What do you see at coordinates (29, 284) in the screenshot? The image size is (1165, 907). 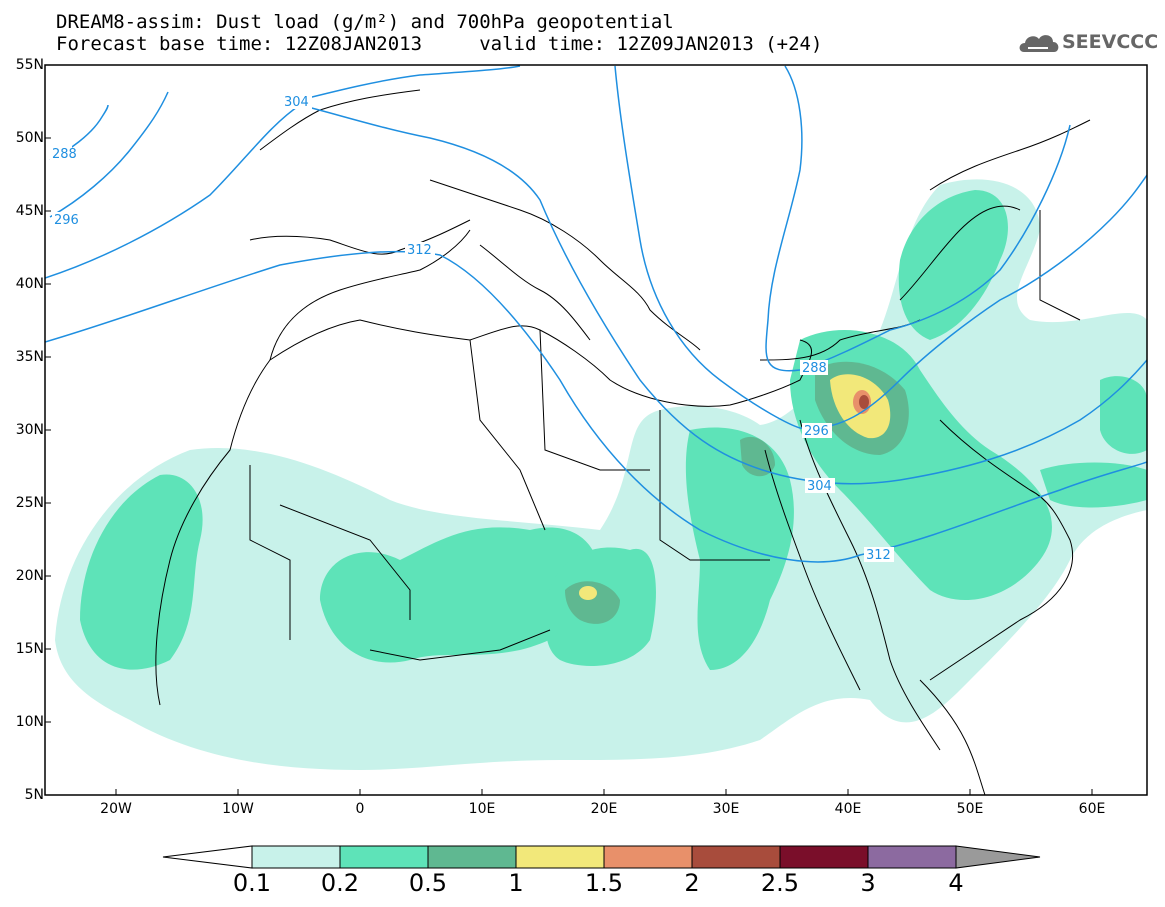 I see `lat-label: 40N` at bounding box center [29, 284].